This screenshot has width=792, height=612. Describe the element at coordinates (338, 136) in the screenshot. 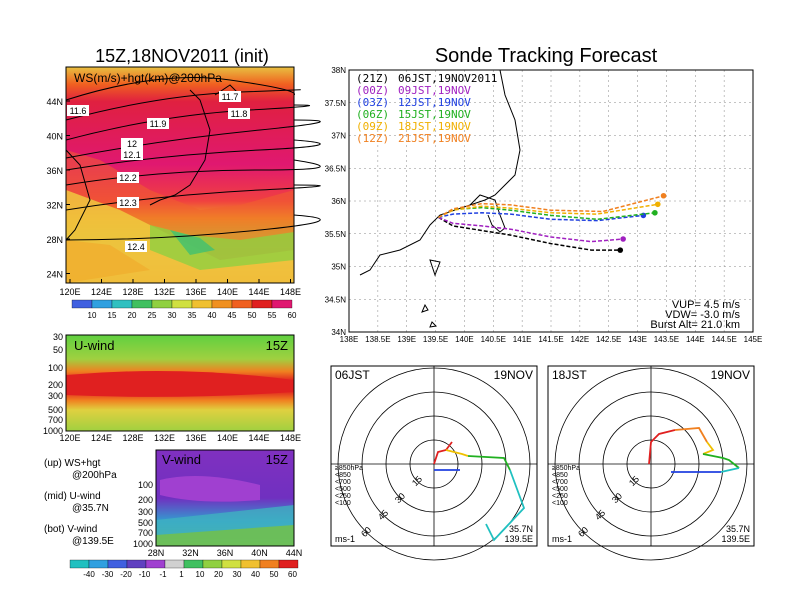

I see `lat-tick-label: 37N` at that location.